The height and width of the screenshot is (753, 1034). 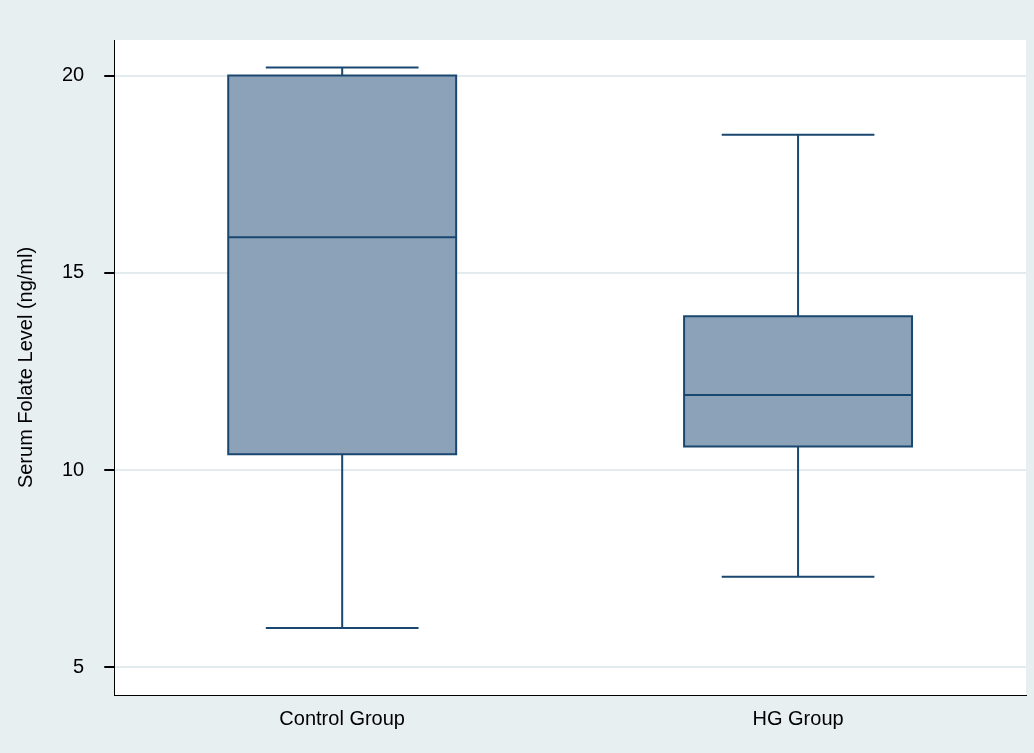 I want to click on y-axis-title: Serum Folate Level (ng/ml), so click(x=24, y=367).